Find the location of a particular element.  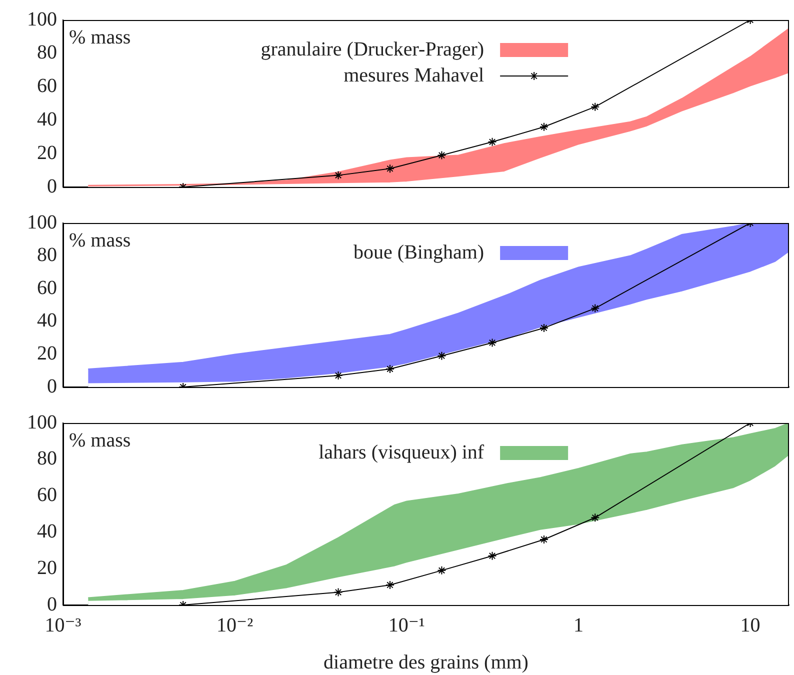

x-tick-label: 10 is located at coordinates (750, 625).